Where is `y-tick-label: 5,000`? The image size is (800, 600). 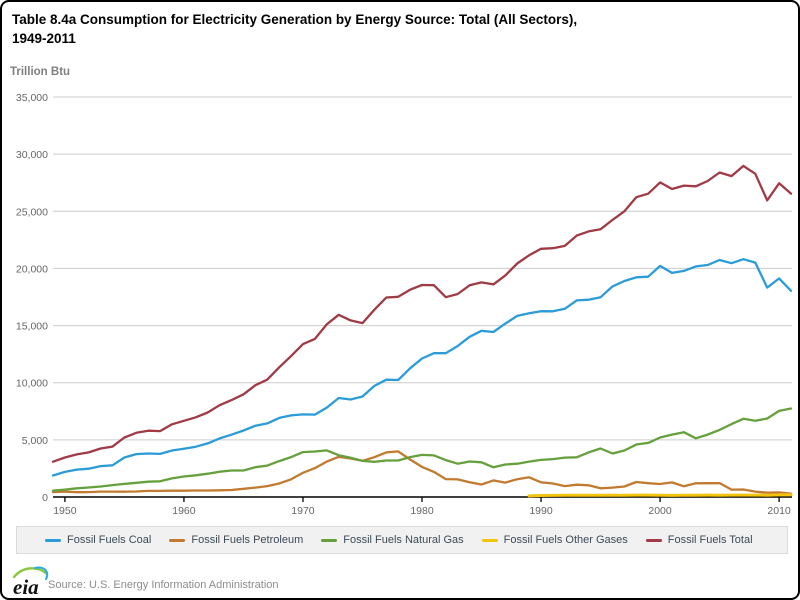 y-tick-label: 5,000 is located at coordinates (35, 441).